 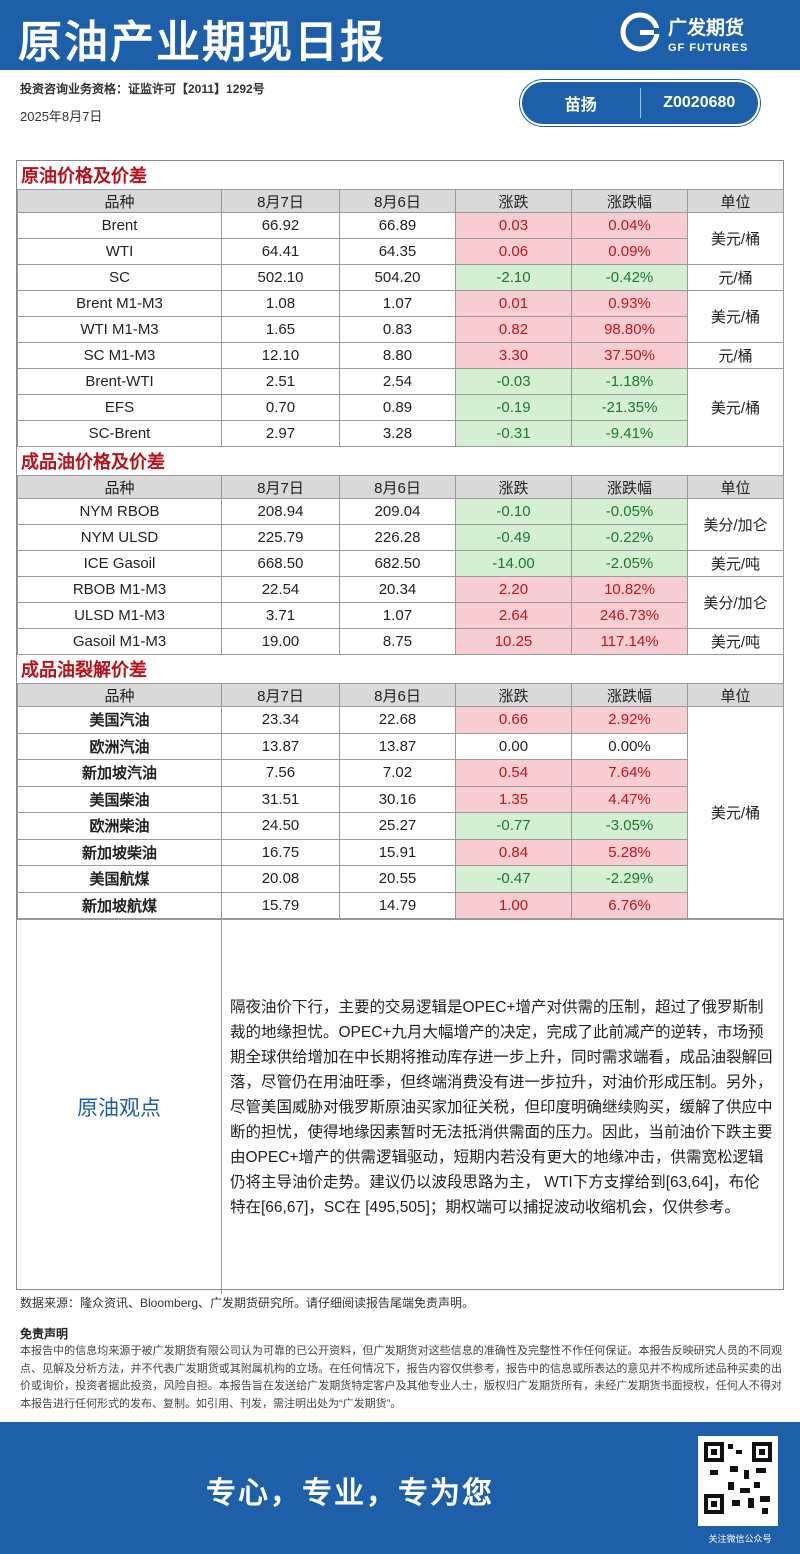 What do you see at coordinates (513, 381) in the screenshot?
I see `cell-value: -0.03` at bounding box center [513, 381].